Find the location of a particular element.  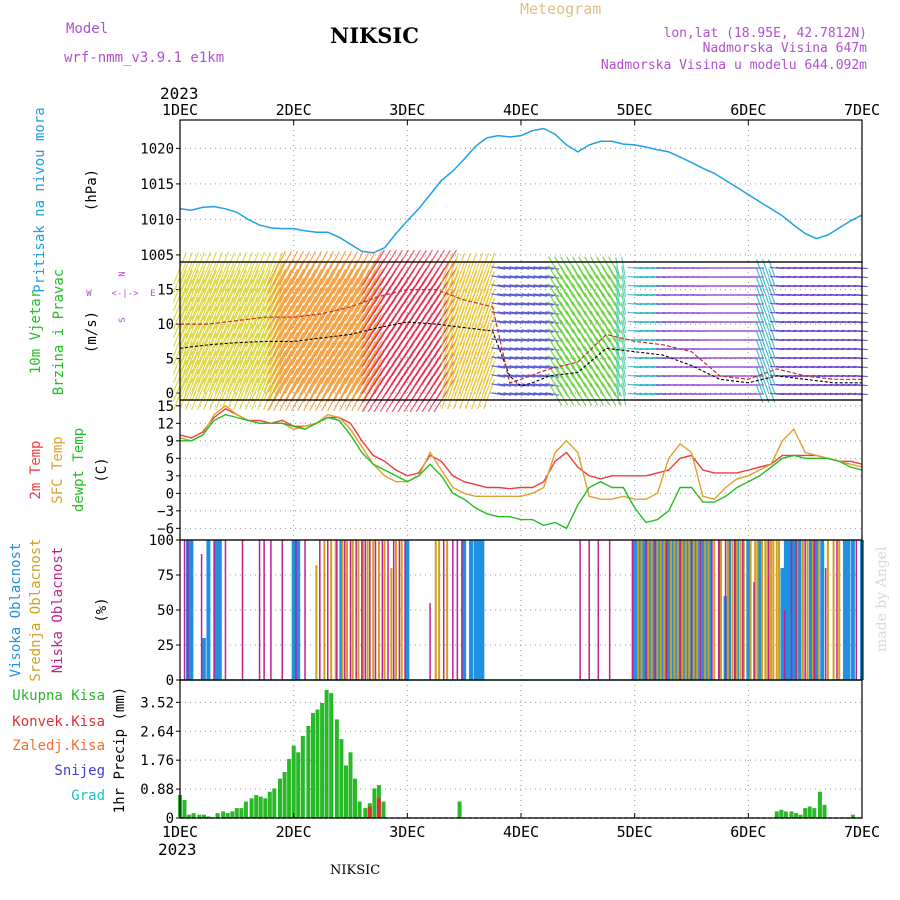

compass-arrows: <-|-> is located at coordinates (125, 294).